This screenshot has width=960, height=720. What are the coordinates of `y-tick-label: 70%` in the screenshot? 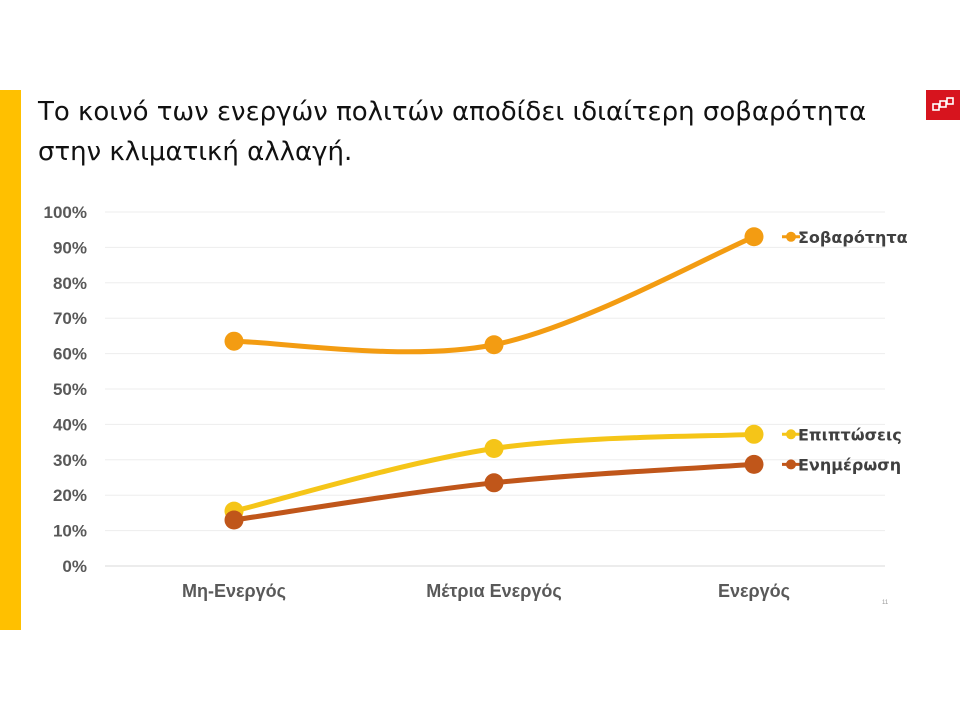 It's located at (70, 318).